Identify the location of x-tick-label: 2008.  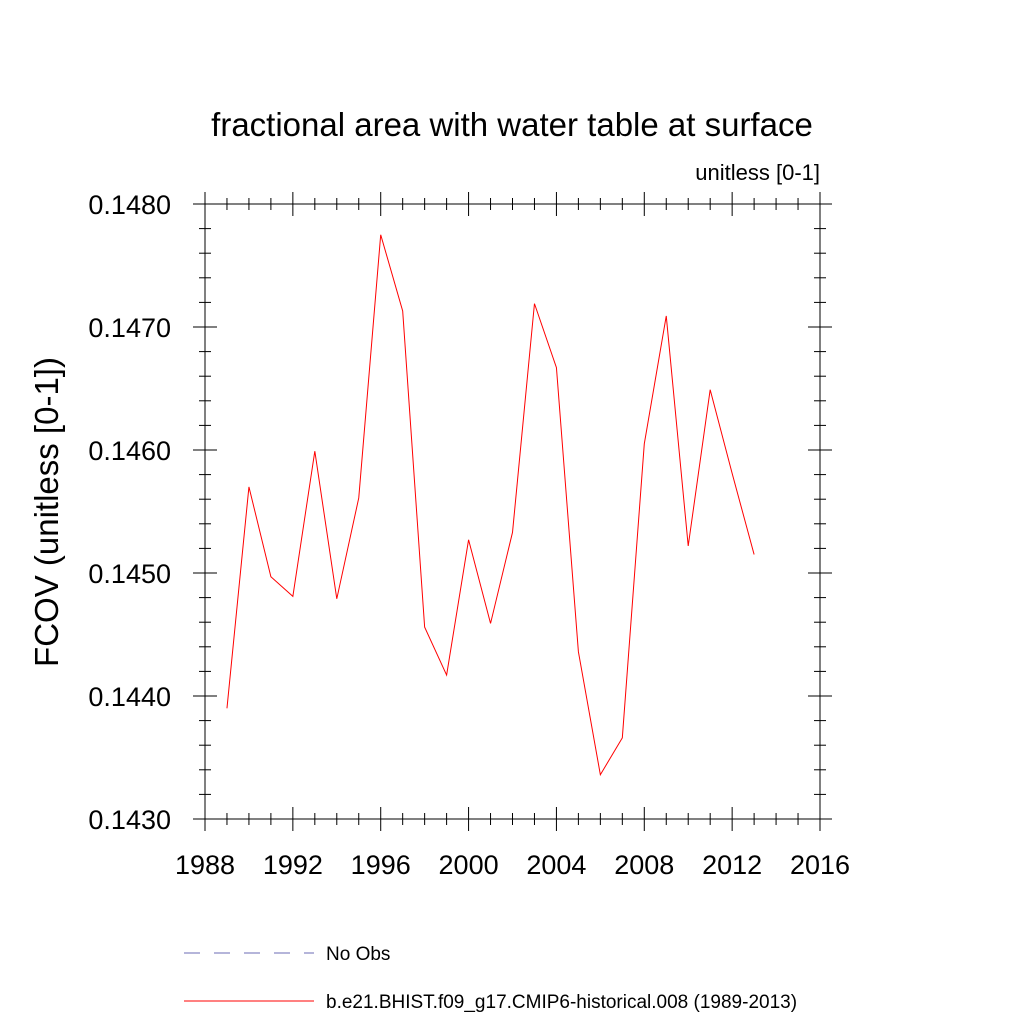
(644, 865).